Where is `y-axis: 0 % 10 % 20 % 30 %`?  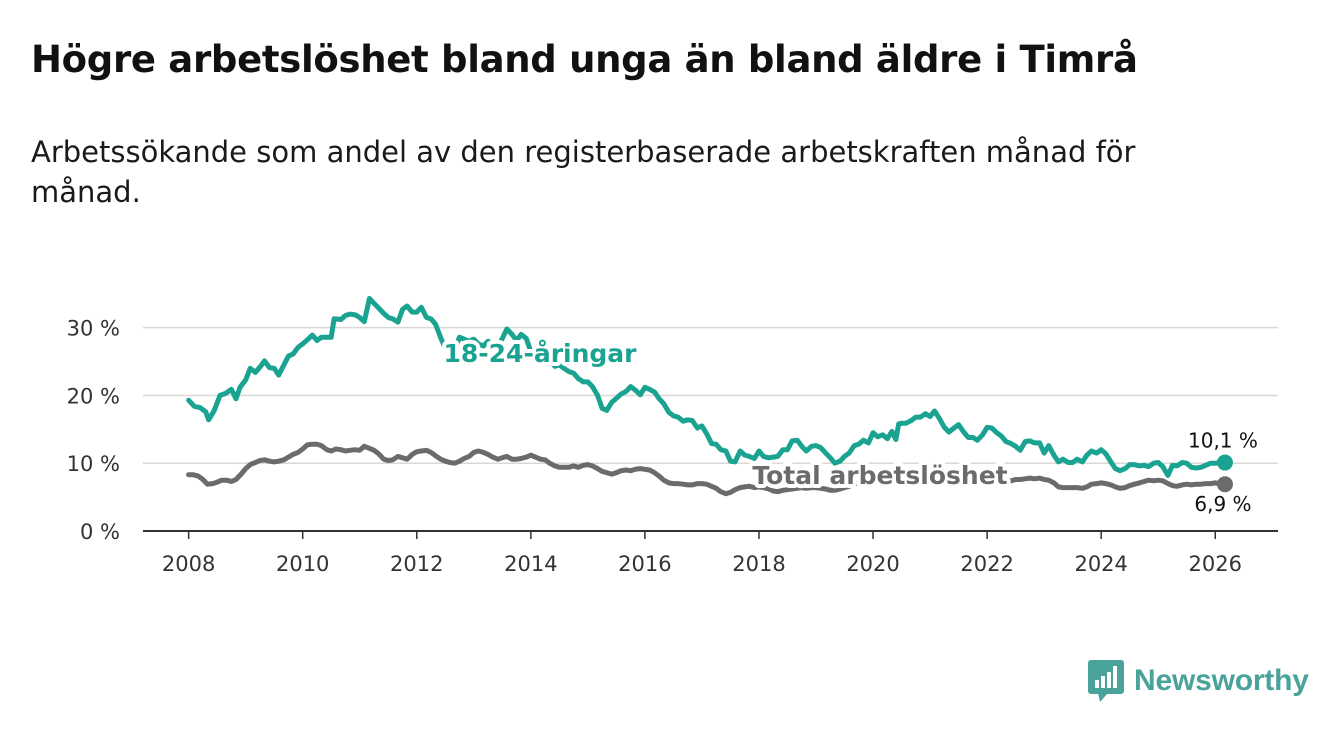
y-axis: 0 % 10 % 20 % 30 % is located at coordinates (93, 430).